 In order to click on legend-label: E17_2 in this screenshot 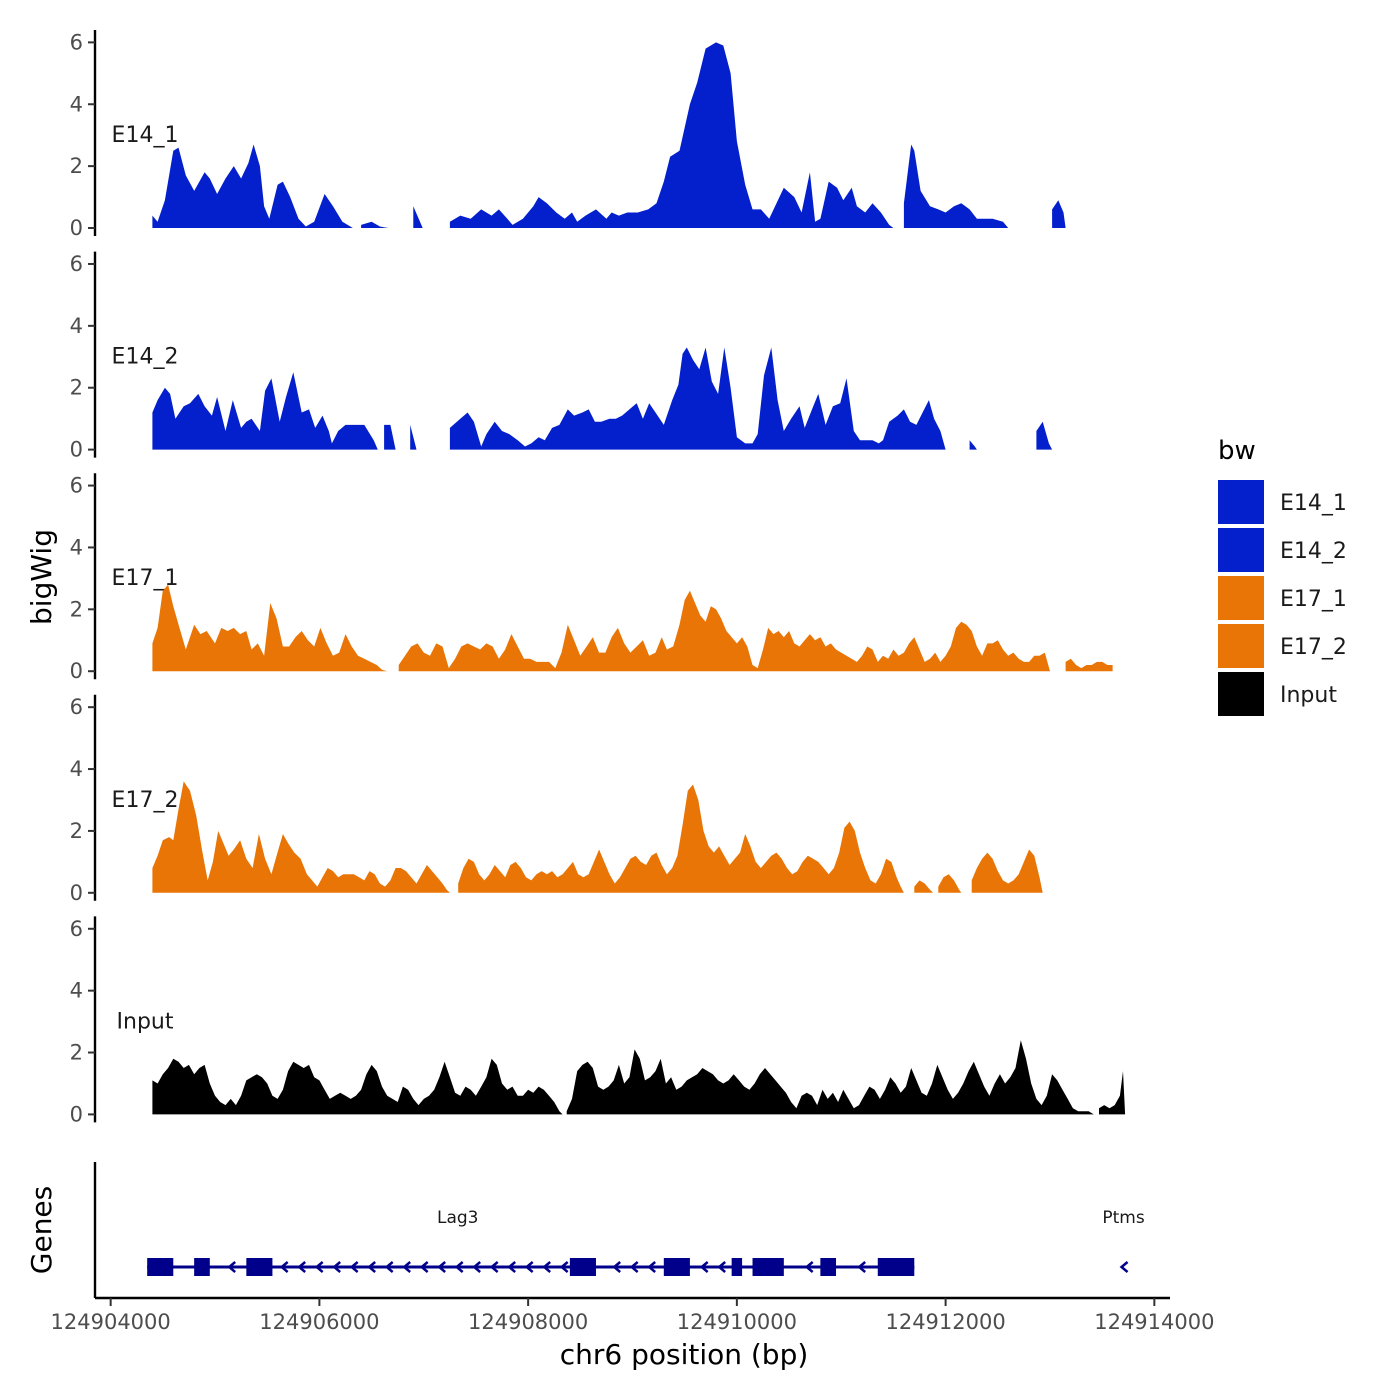, I will do `click(1313, 647)`.